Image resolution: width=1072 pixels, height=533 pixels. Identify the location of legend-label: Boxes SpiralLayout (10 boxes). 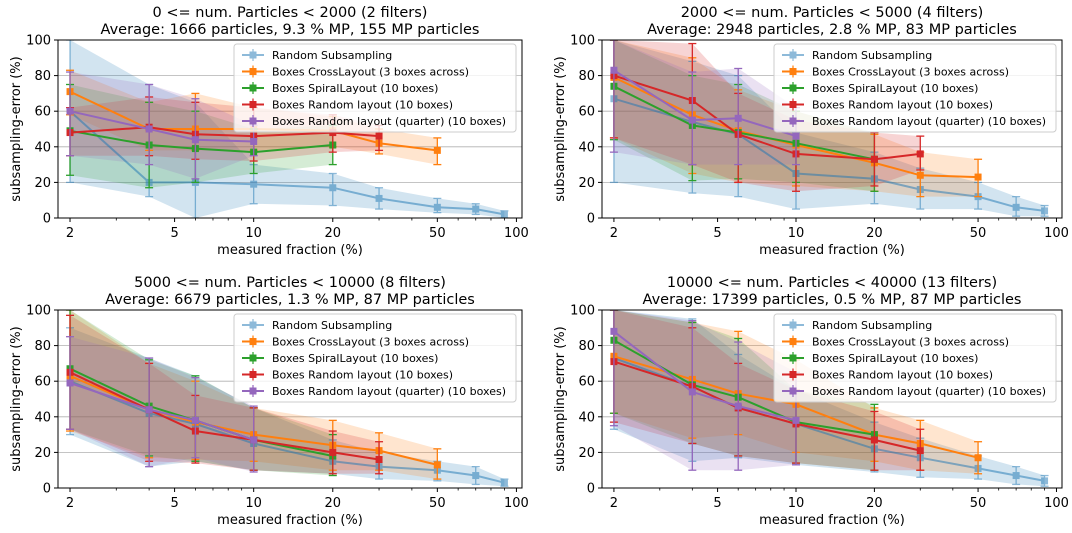
(895, 88).